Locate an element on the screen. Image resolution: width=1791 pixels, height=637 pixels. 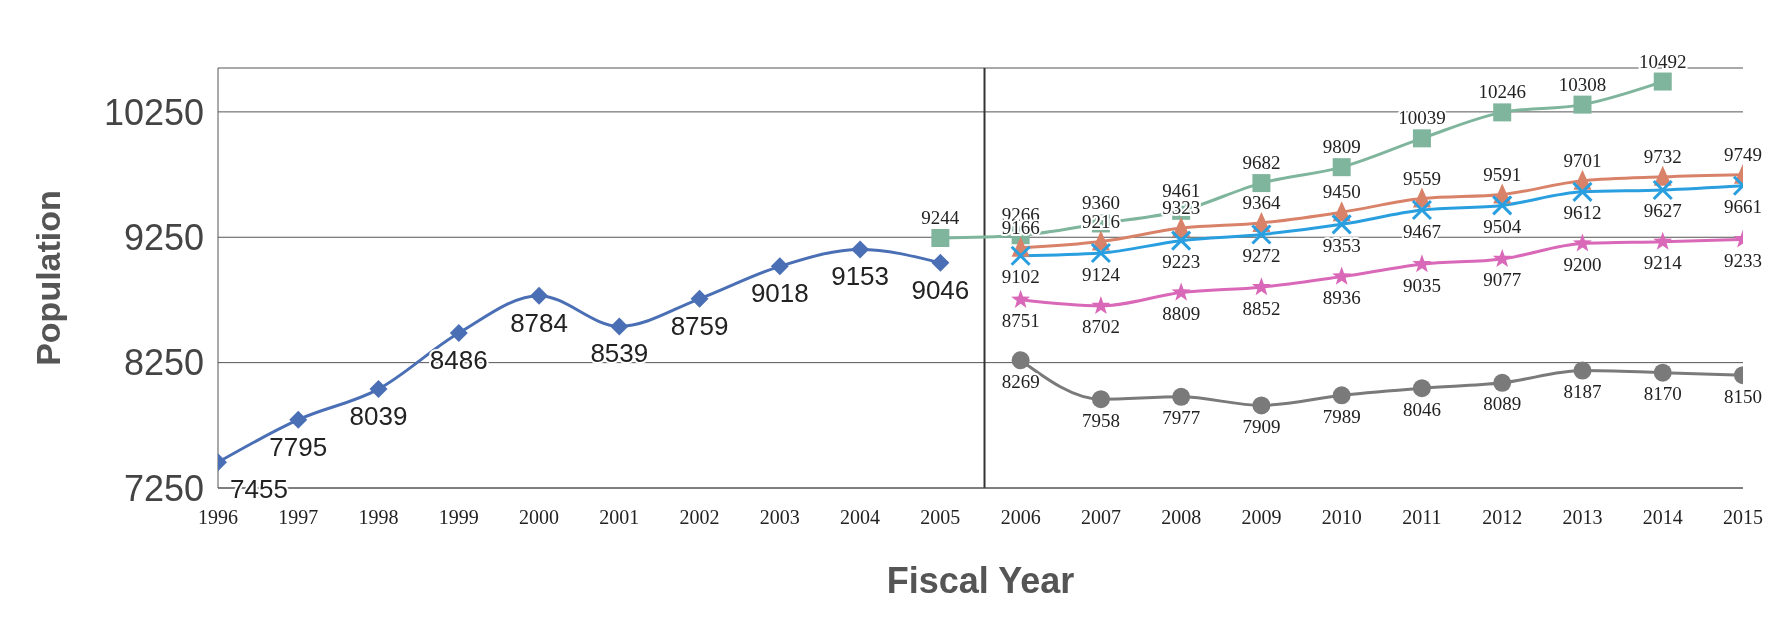
x-tick-label: 1996 is located at coordinates (218, 517).